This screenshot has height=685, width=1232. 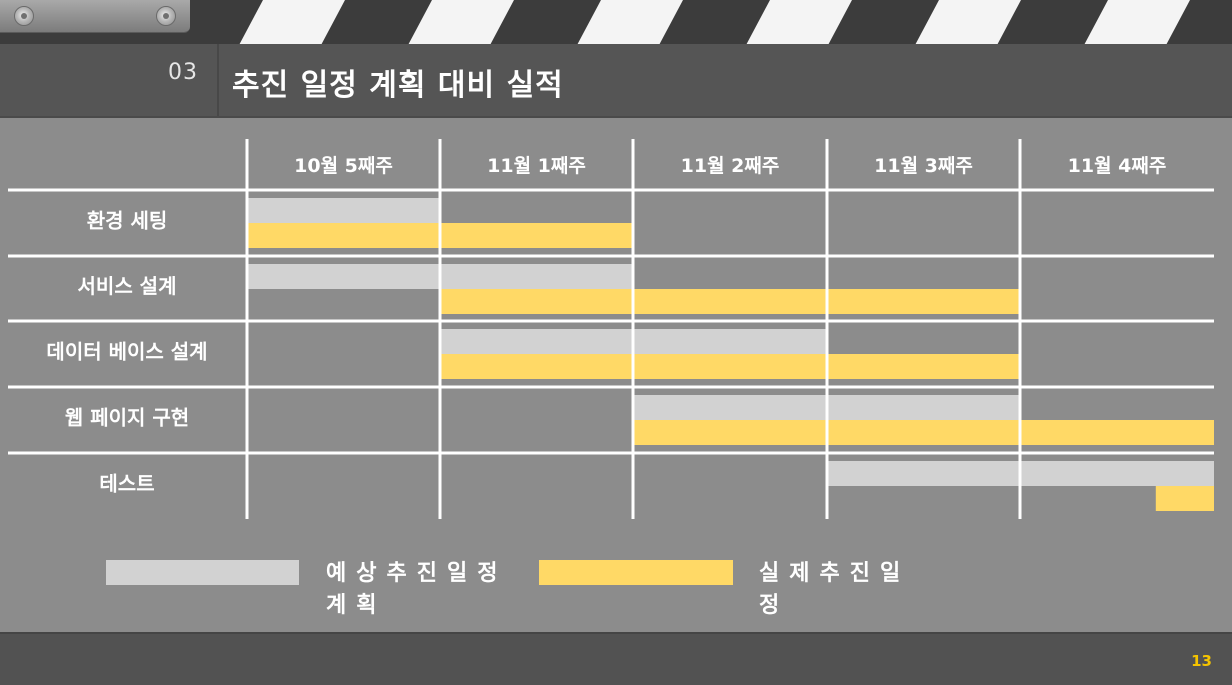 What do you see at coordinates (616, 22) in the screenshot?
I see `clapperboard-stripes` at bounding box center [616, 22].